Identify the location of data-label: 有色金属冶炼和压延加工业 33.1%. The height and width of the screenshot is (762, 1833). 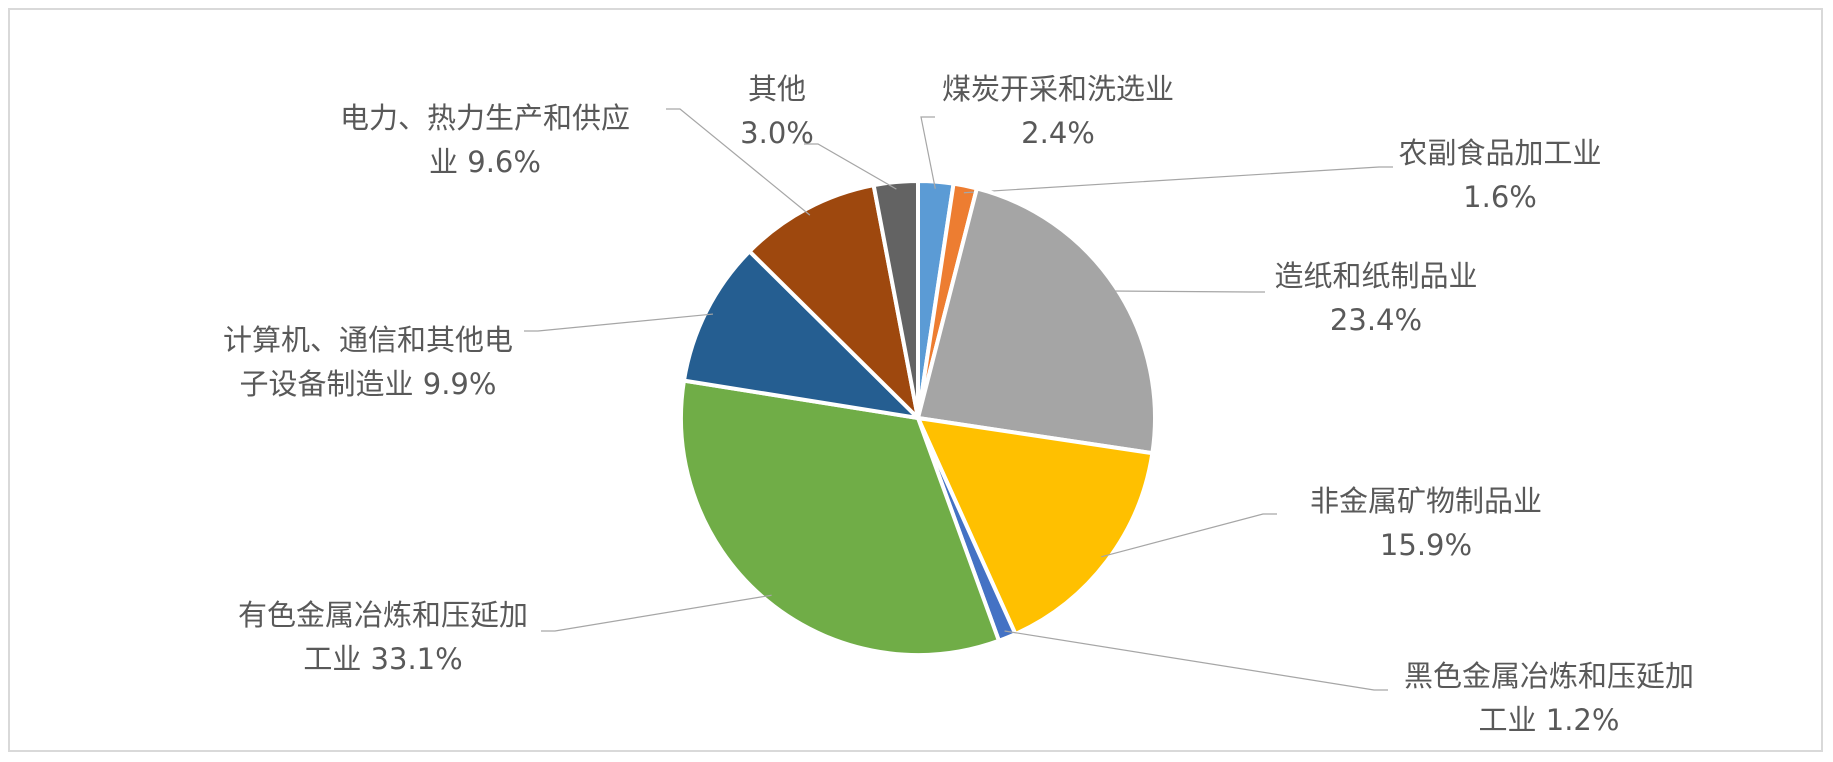
(383, 637).